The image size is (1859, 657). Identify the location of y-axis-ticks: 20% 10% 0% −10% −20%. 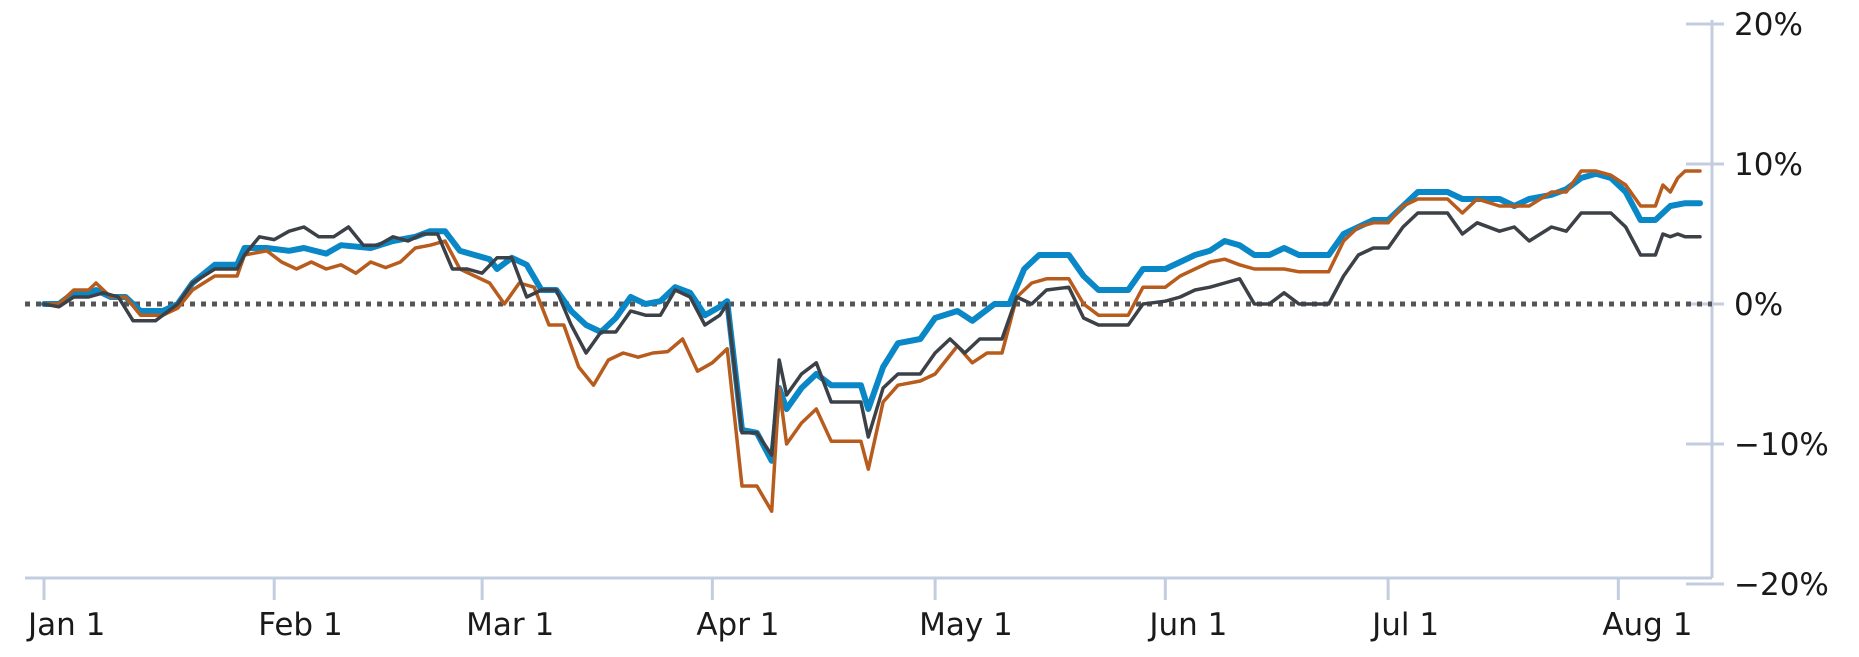
(1757, 305).